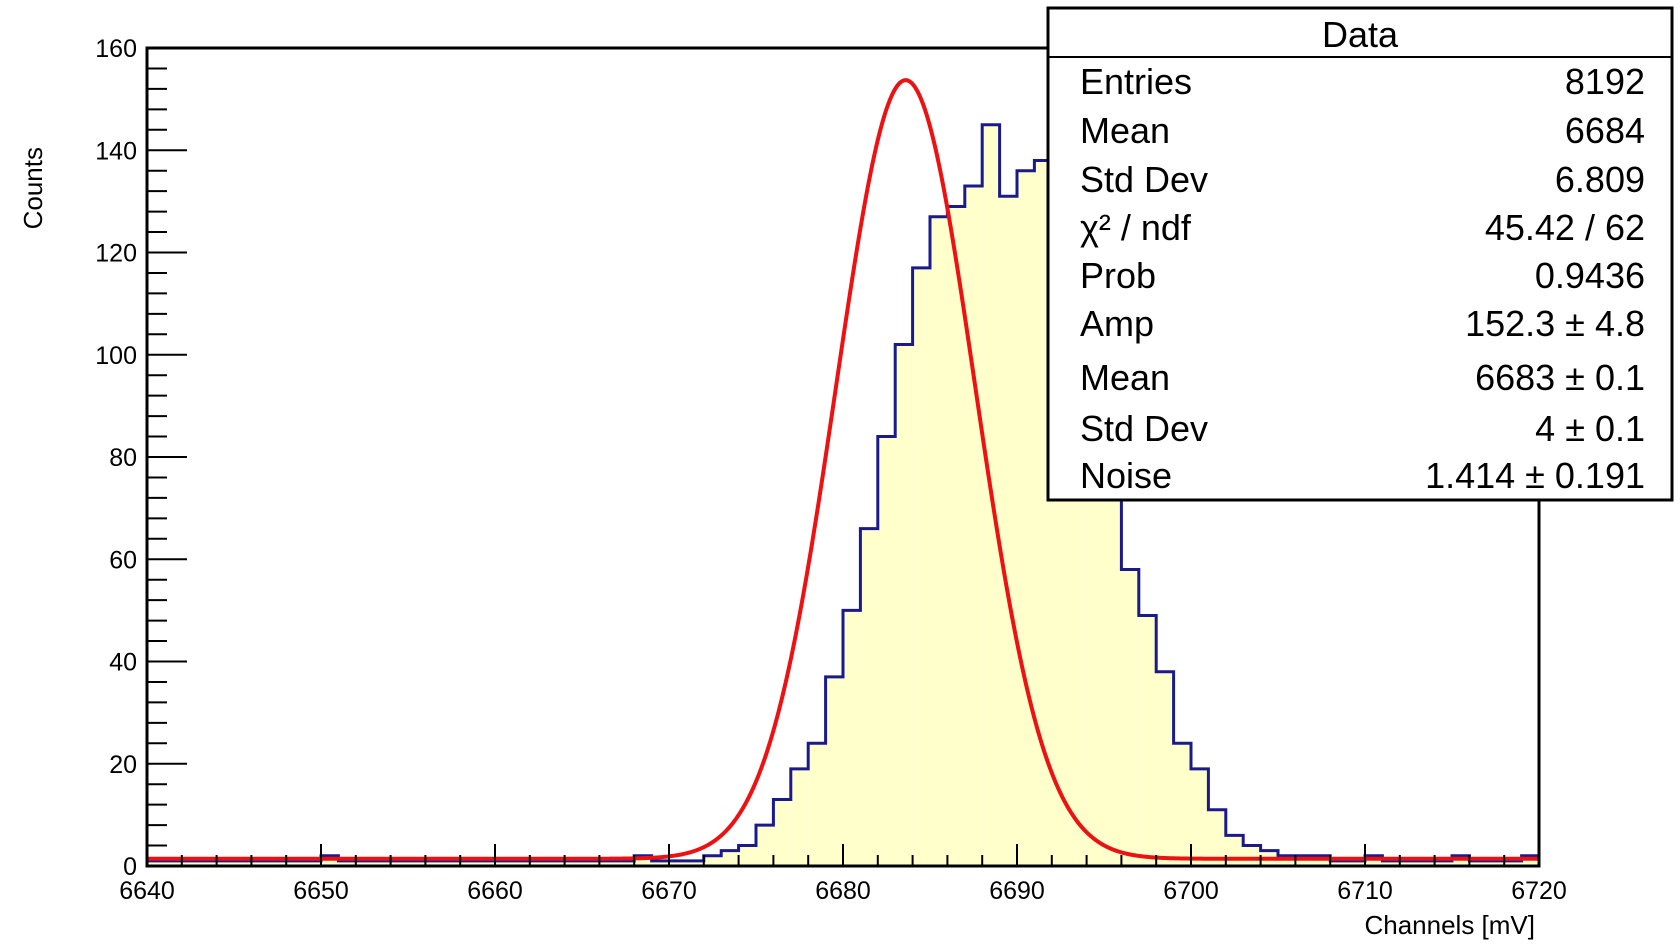 The height and width of the screenshot is (950, 1680). Describe the element at coordinates (1590, 275) in the screenshot. I see `stats-row-value: 0.9436` at that location.